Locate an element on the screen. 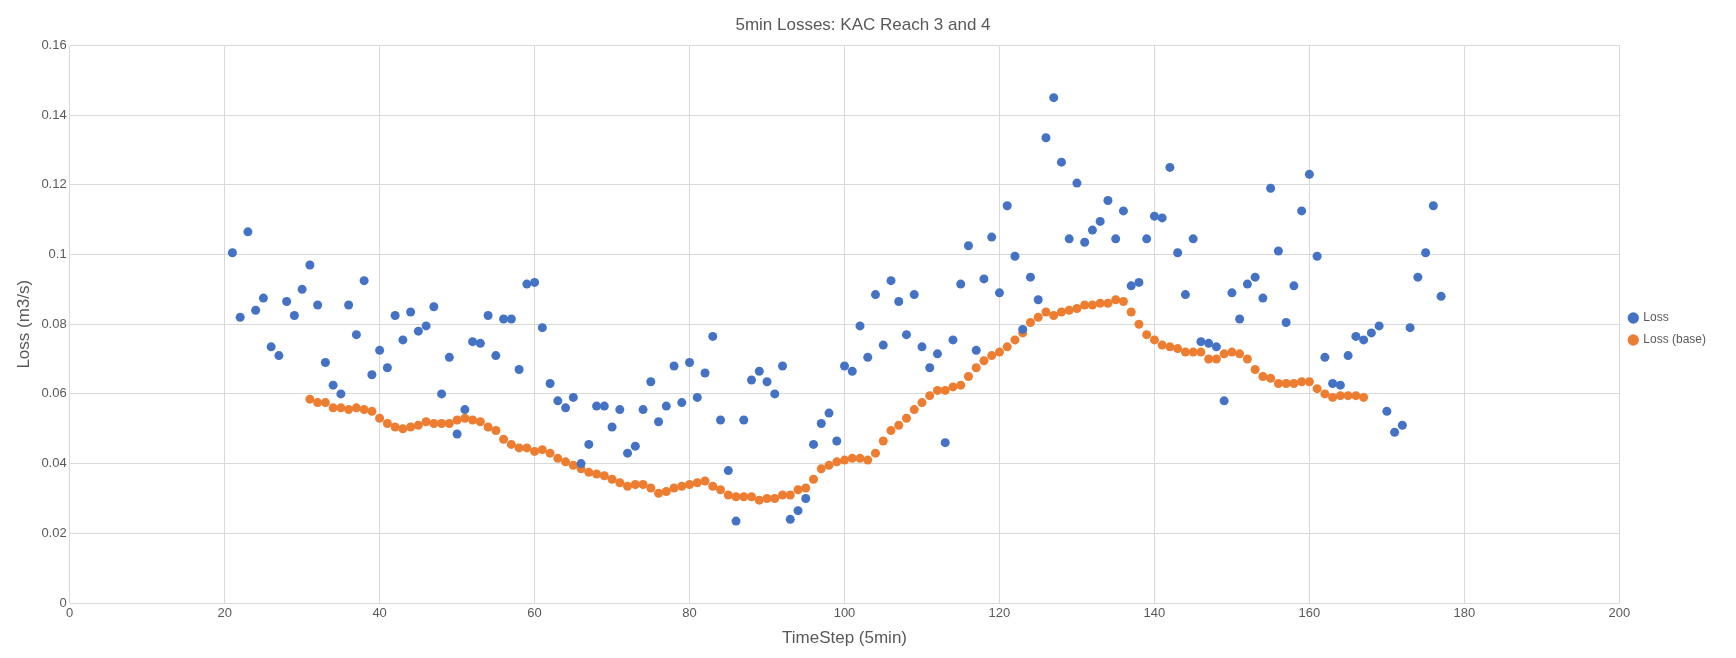  y-tick-label: 0 is located at coordinates (63, 602).